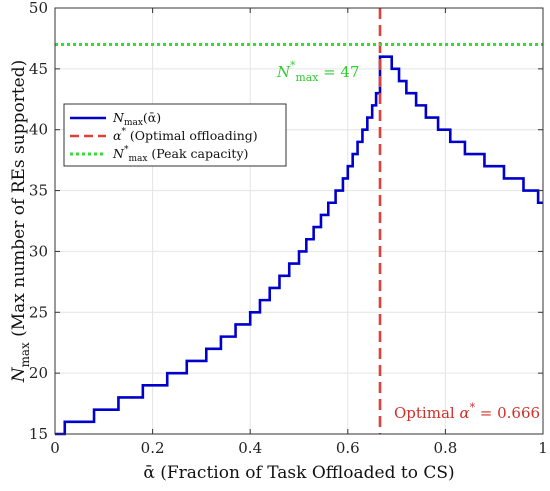 The height and width of the screenshot is (491, 550). I want to click on y-tick-label: 50, so click(38, 8).